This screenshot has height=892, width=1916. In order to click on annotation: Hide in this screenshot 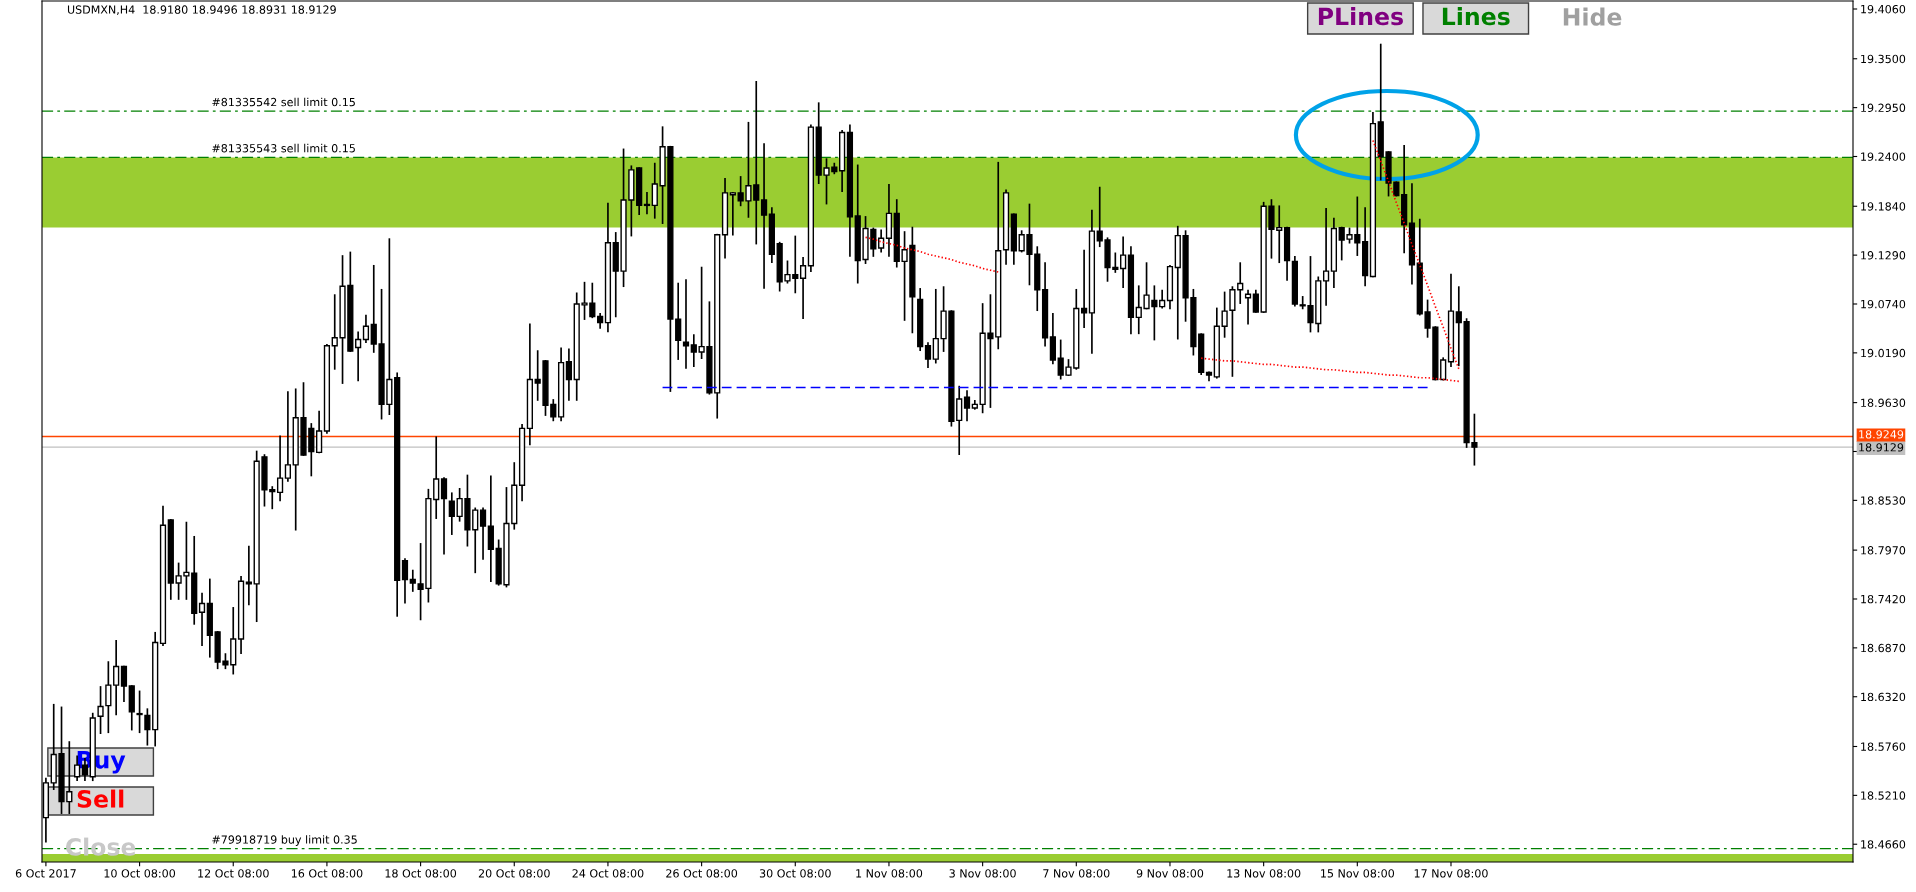, I will do `click(1592, 16)`.